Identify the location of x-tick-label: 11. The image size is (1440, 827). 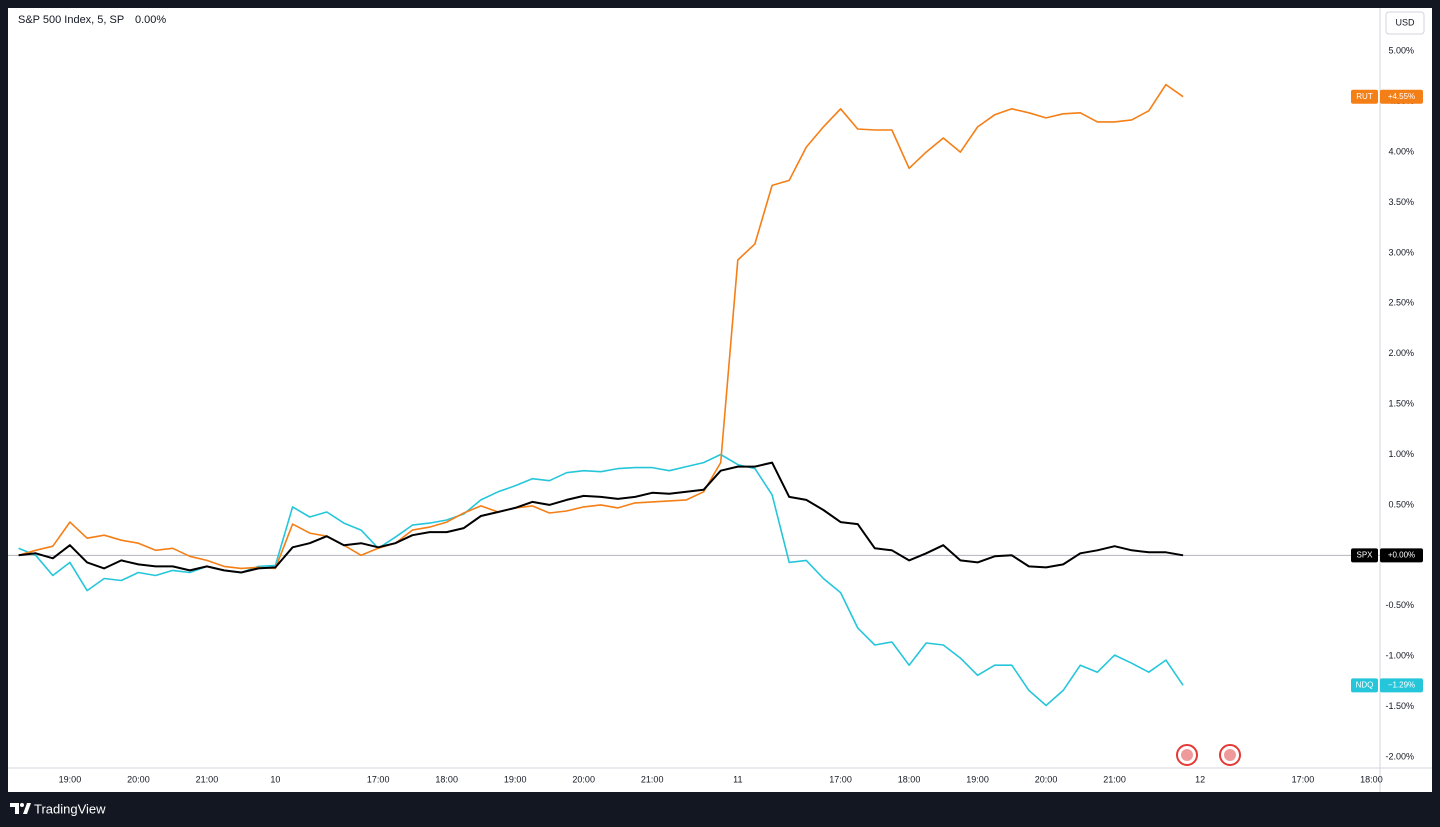
(737, 779).